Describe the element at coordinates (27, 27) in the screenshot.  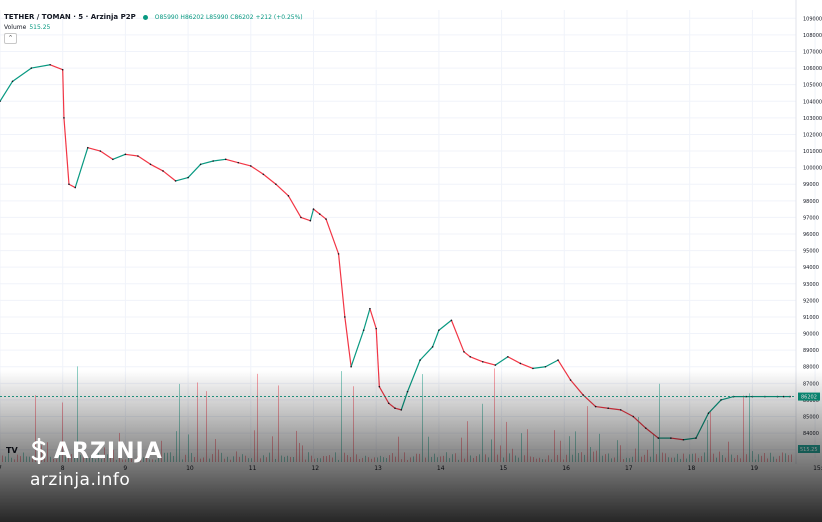
I see `volume-legend: Volume 515.25` at that location.